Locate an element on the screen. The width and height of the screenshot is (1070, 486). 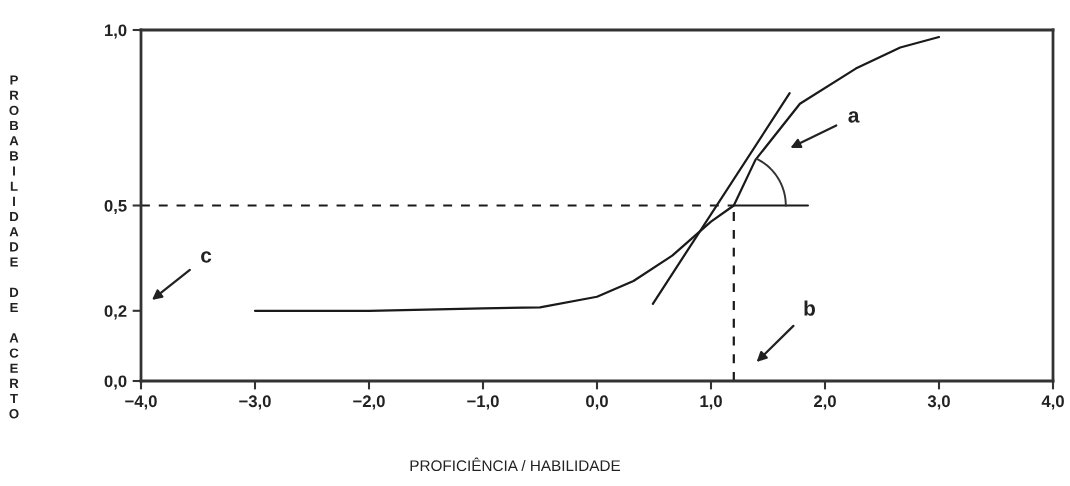
x-tick-label: 1,0 is located at coordinates (711, 402).